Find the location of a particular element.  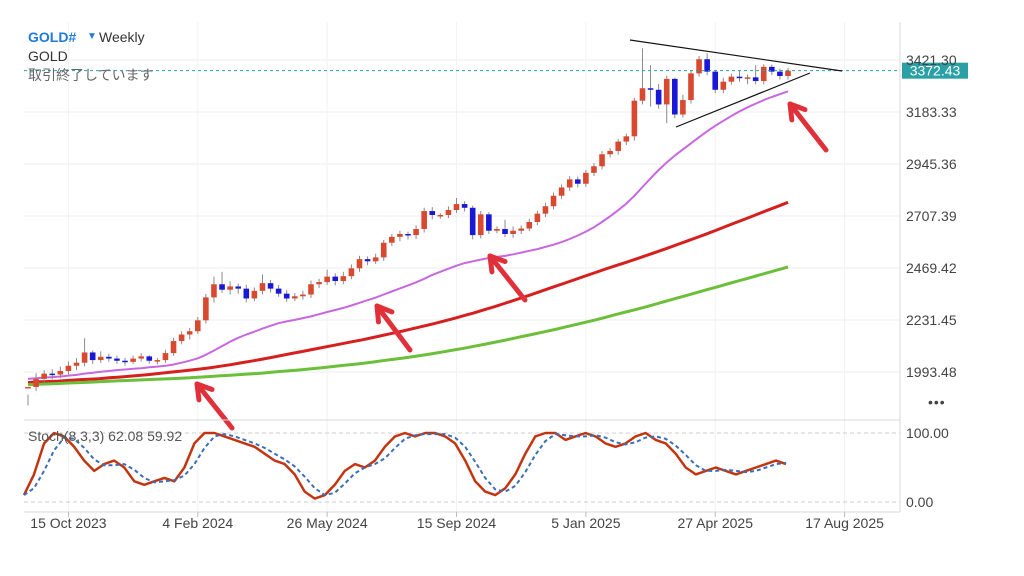

symbol-selector: GOLD# is located at coordinates (52, 37).